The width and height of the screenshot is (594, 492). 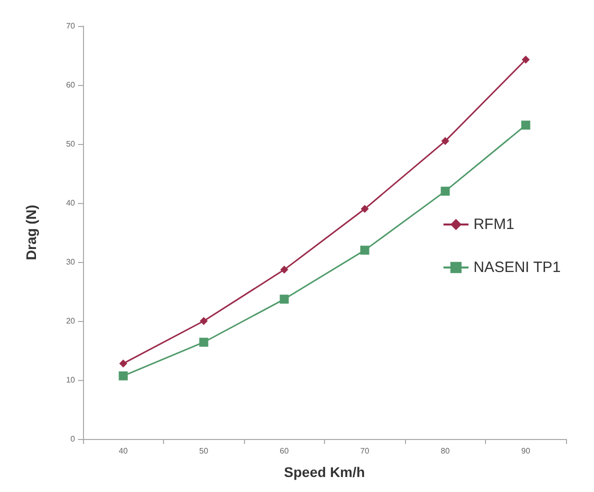 I want to click on legend-label: RFM1, so click(x=493, y=224).